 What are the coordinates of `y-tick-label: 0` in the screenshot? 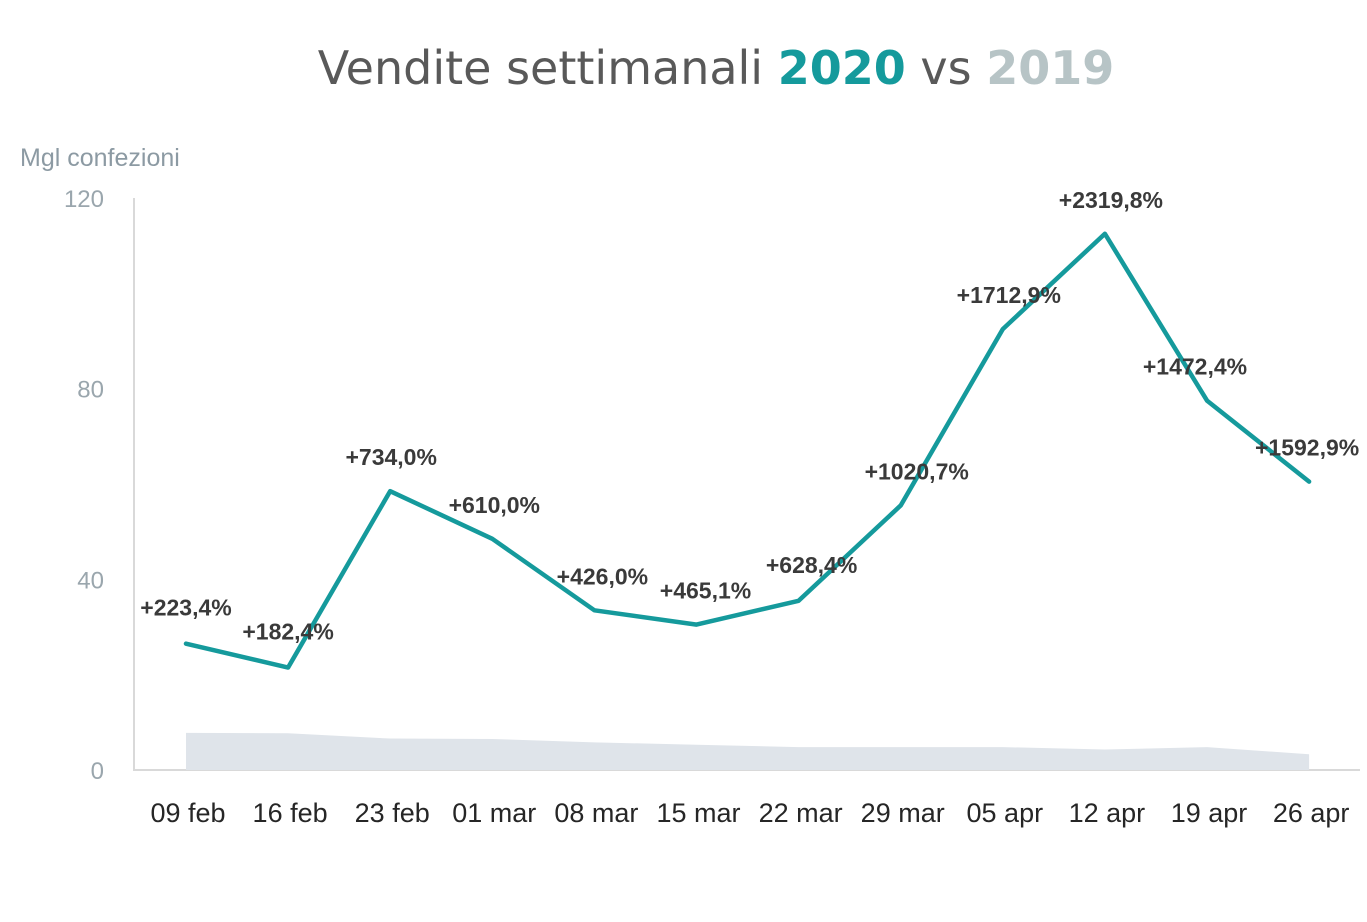 It's located at (97, 771).